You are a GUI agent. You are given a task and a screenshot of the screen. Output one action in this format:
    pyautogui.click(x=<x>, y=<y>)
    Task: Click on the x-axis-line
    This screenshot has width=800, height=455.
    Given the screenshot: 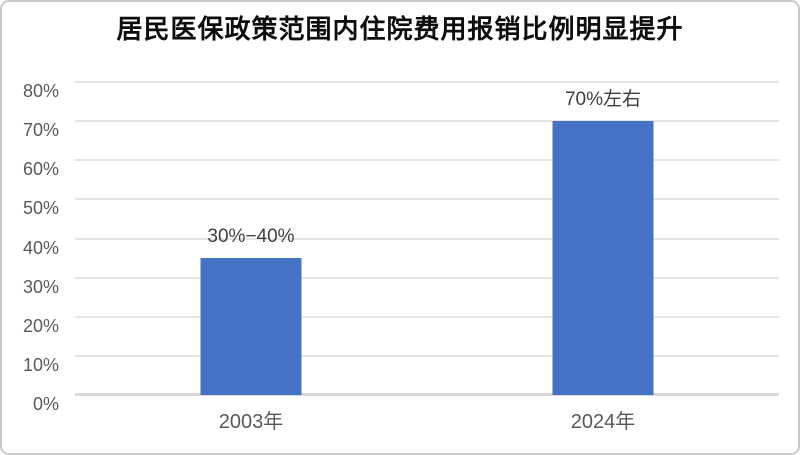 What is the action you would take?
    pyautogui.click(x=427, y=394)
    